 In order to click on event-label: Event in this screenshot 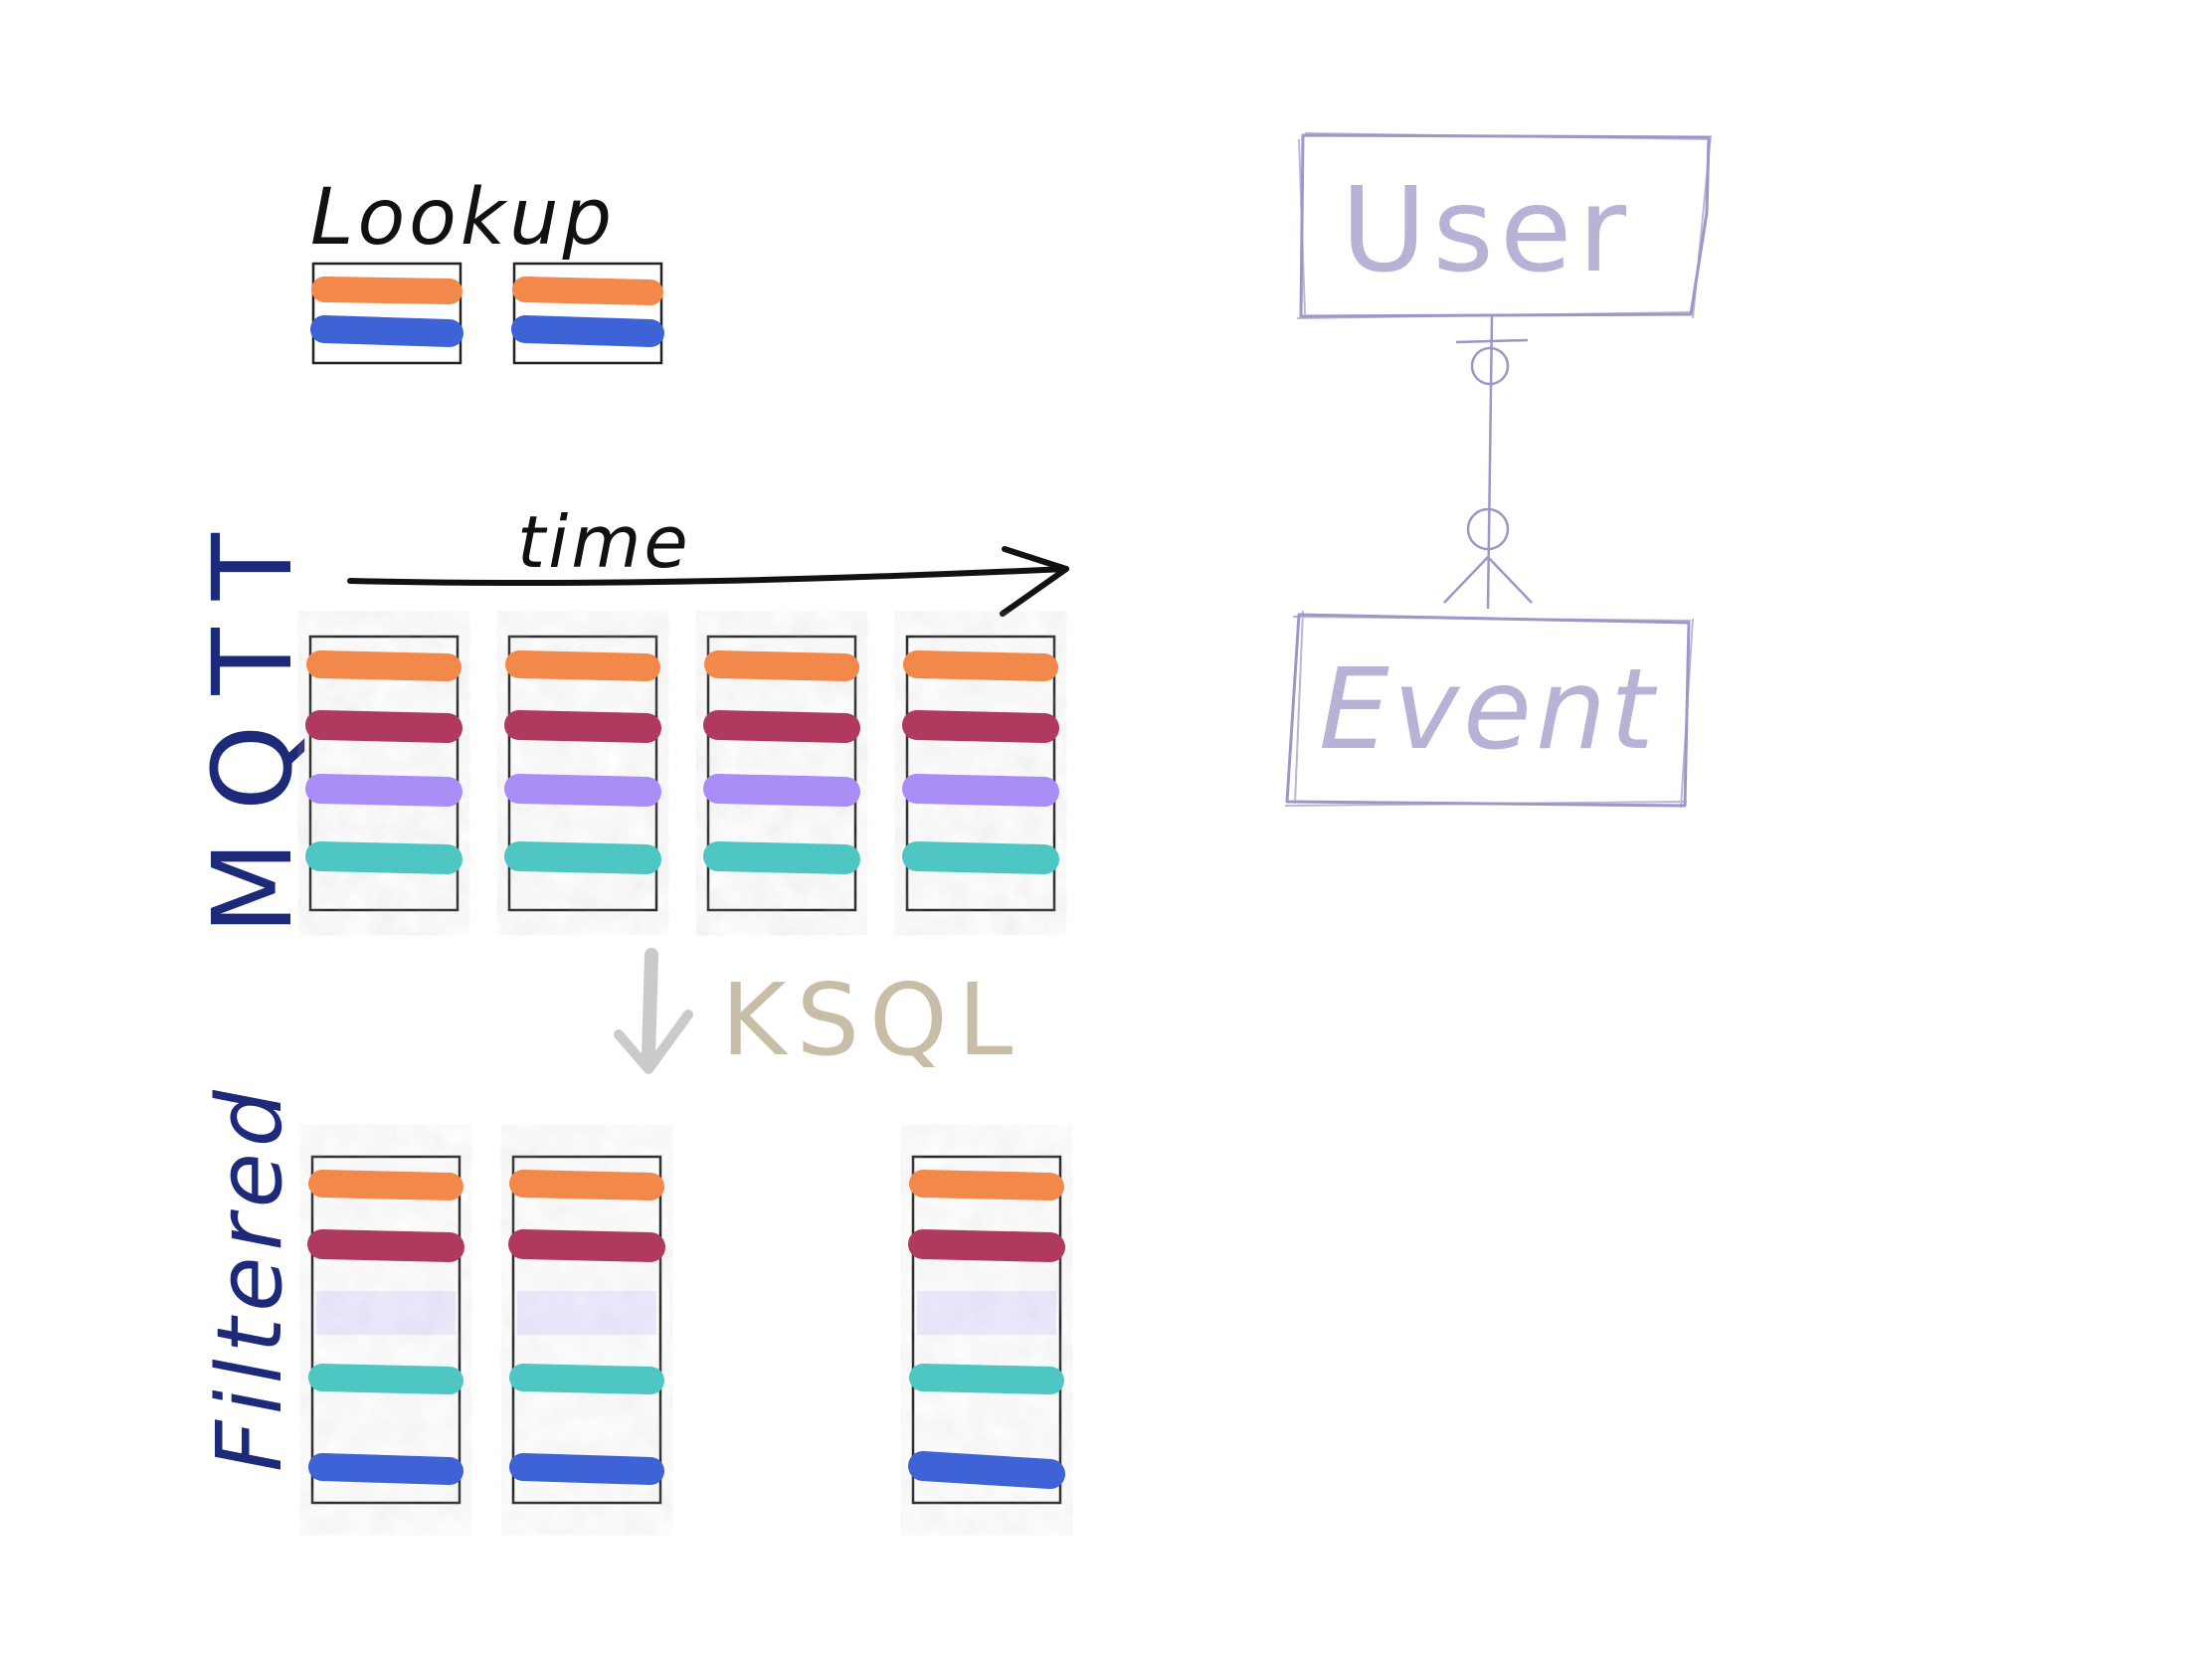, I will do `click(1488, 710)`.